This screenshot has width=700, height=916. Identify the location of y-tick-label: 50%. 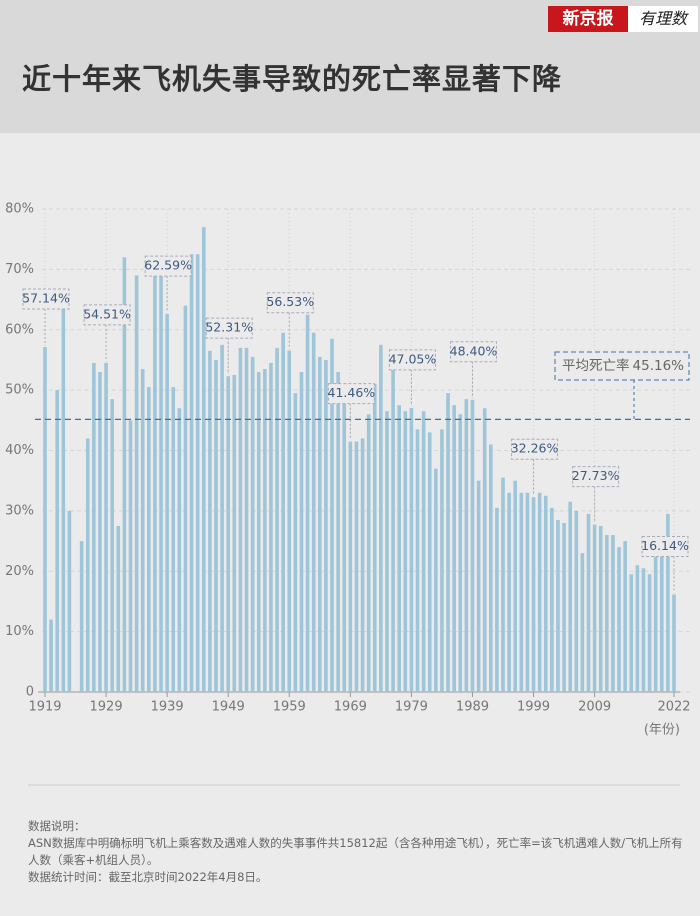
(19, 390).